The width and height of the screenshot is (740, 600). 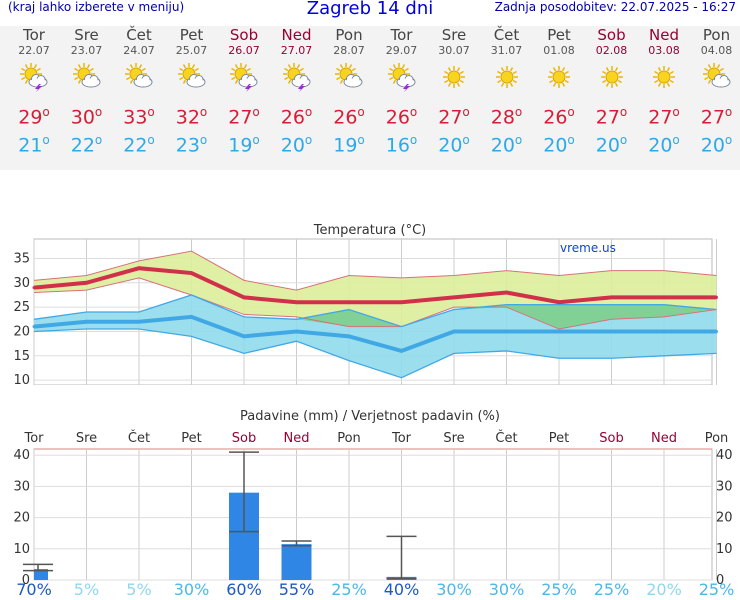 What do you see at coordinates (506, 117) in the screenshot?
I see `max-temp: 28o` at bounding box center [506, 117].